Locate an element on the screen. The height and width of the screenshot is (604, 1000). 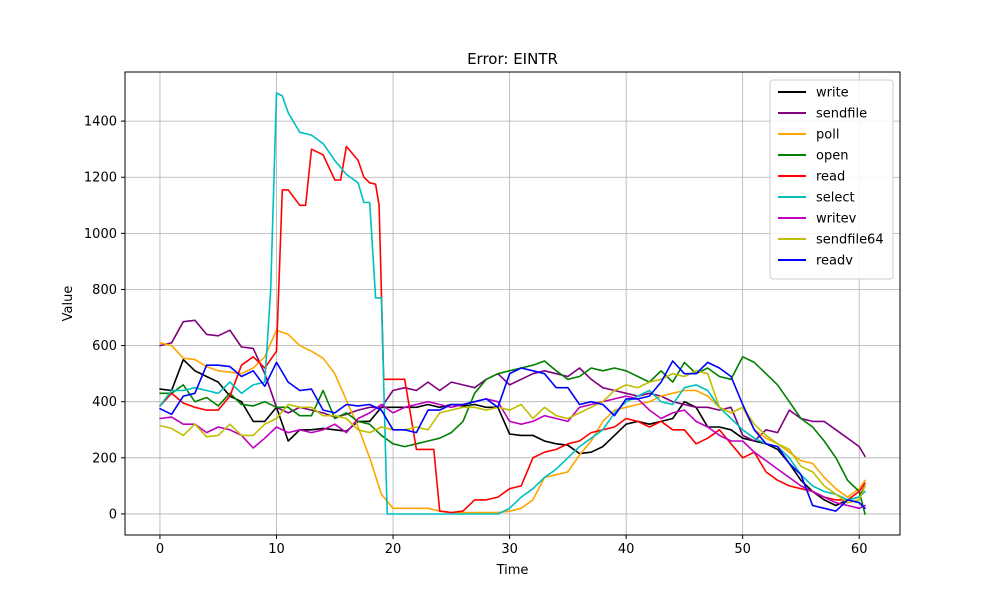
x-tick-label: 0 is located at coordinates (160, 549).